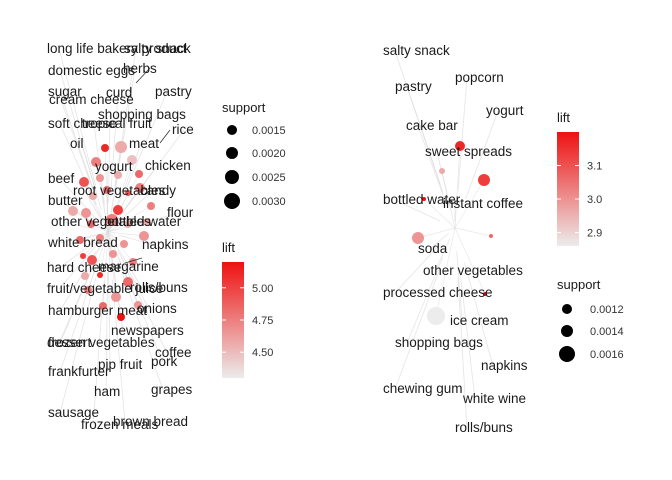 The height and width of the screenshot is (480, 672). What do you see at coordinates (119, 190) in the screenshot?
I see `item-label-root-vegetables: root vegetables` at bounding box center [119, 190].